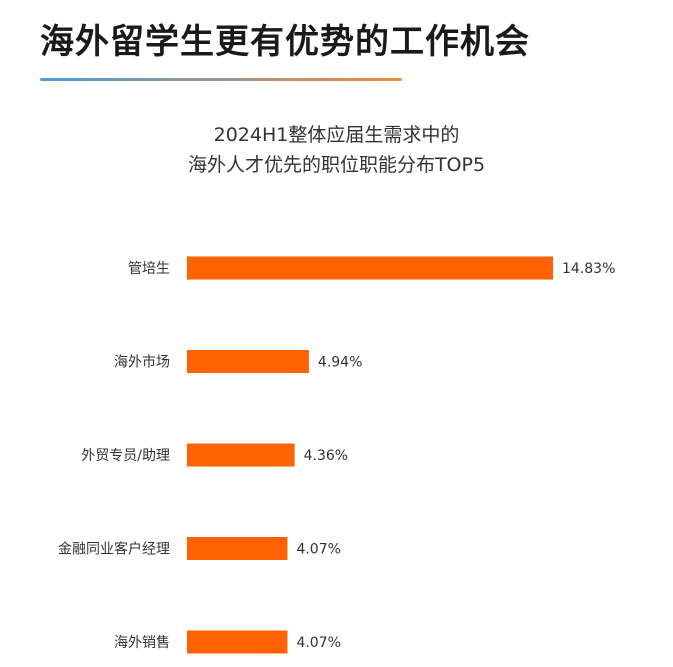 This screenshot has width=673, height=667. What do you see at coordinates (318, 550) in the screenshot?
I see `value-label-3: 4.07%` at bounding box center [318, 550].